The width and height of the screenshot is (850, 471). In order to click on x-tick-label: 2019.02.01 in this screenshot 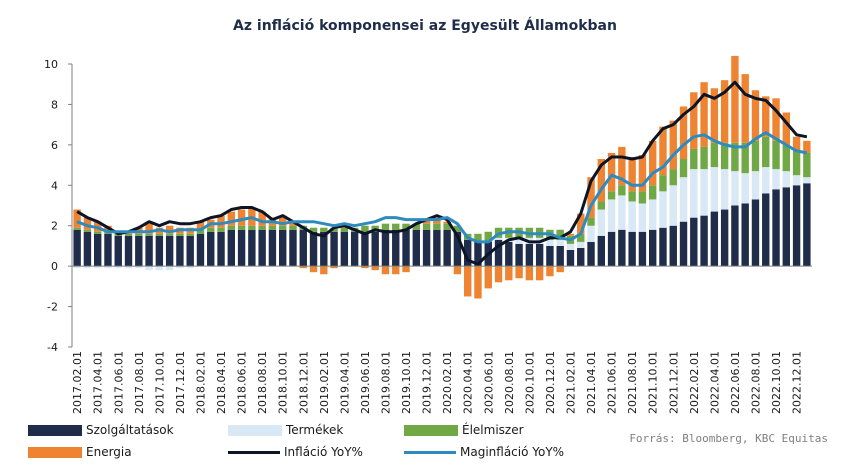, I will do `click(324, 382)`.